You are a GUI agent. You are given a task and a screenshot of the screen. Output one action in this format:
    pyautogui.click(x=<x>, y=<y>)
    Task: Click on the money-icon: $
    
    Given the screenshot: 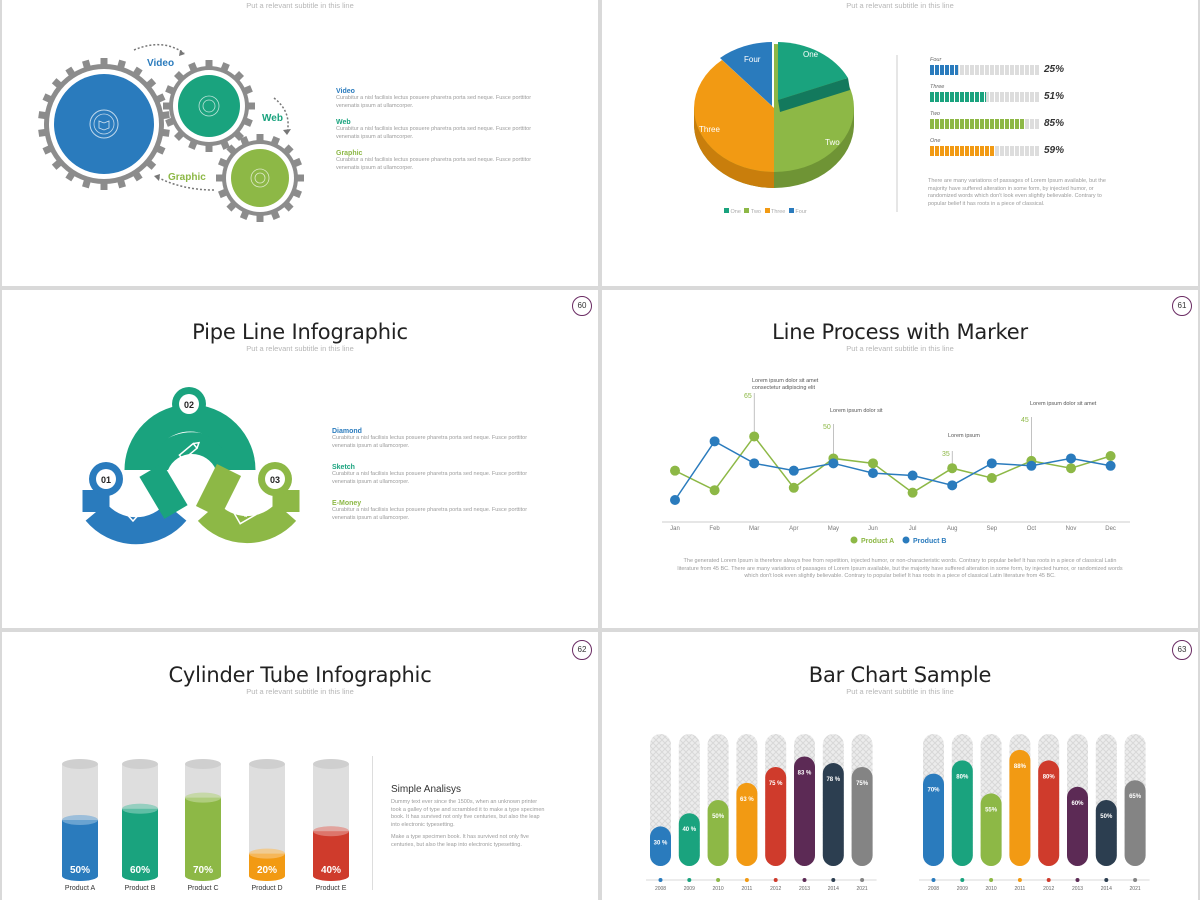 What is the action you would take?
    pyautogui.click(x=245, y=514)
    